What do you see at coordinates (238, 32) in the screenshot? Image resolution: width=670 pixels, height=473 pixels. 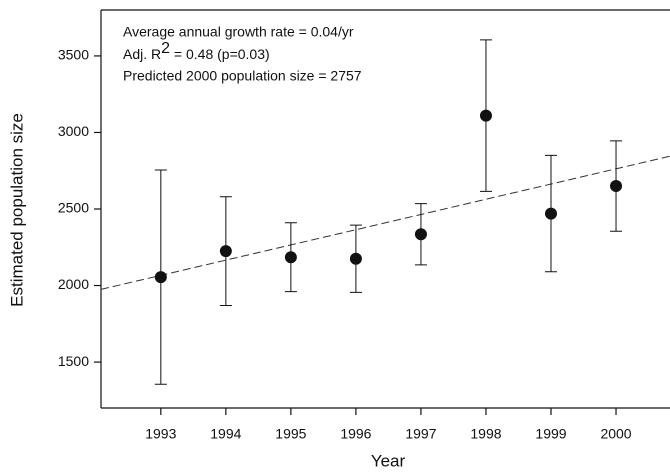 I see `annotation: Average annual growth rate = 0.04/yr` at bounding box center [238, 32].